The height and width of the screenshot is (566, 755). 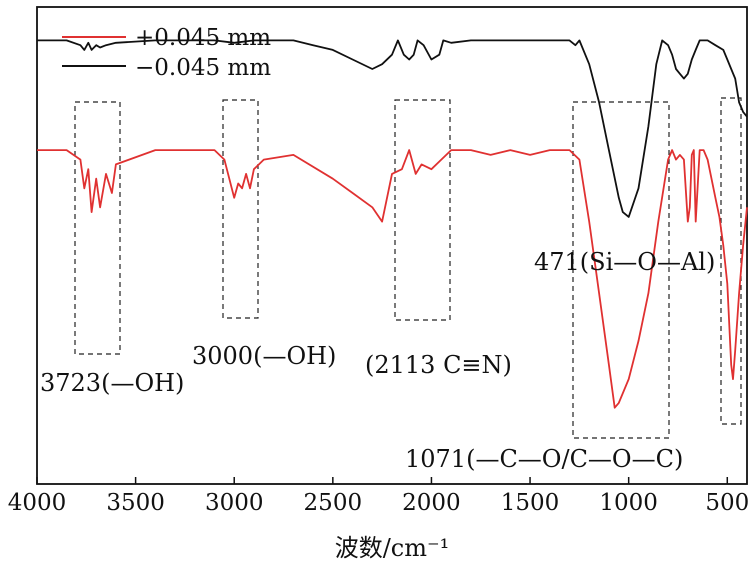 What do you see at coordinates (378, 496) in the screenshot?
I see `x-axis-ticks: 4000 3500 3000 2500 2000 1500 1000 500` at bounding box center [378, 496].